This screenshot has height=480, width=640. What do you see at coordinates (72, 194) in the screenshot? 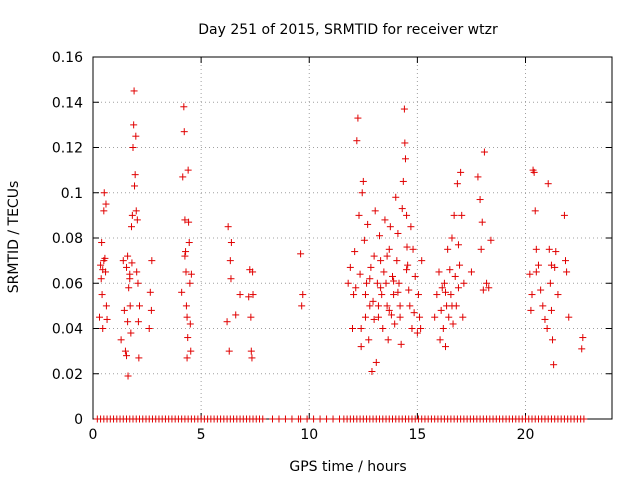
I see `y-tick-label: 0.1` at bounding box center [72, 194].